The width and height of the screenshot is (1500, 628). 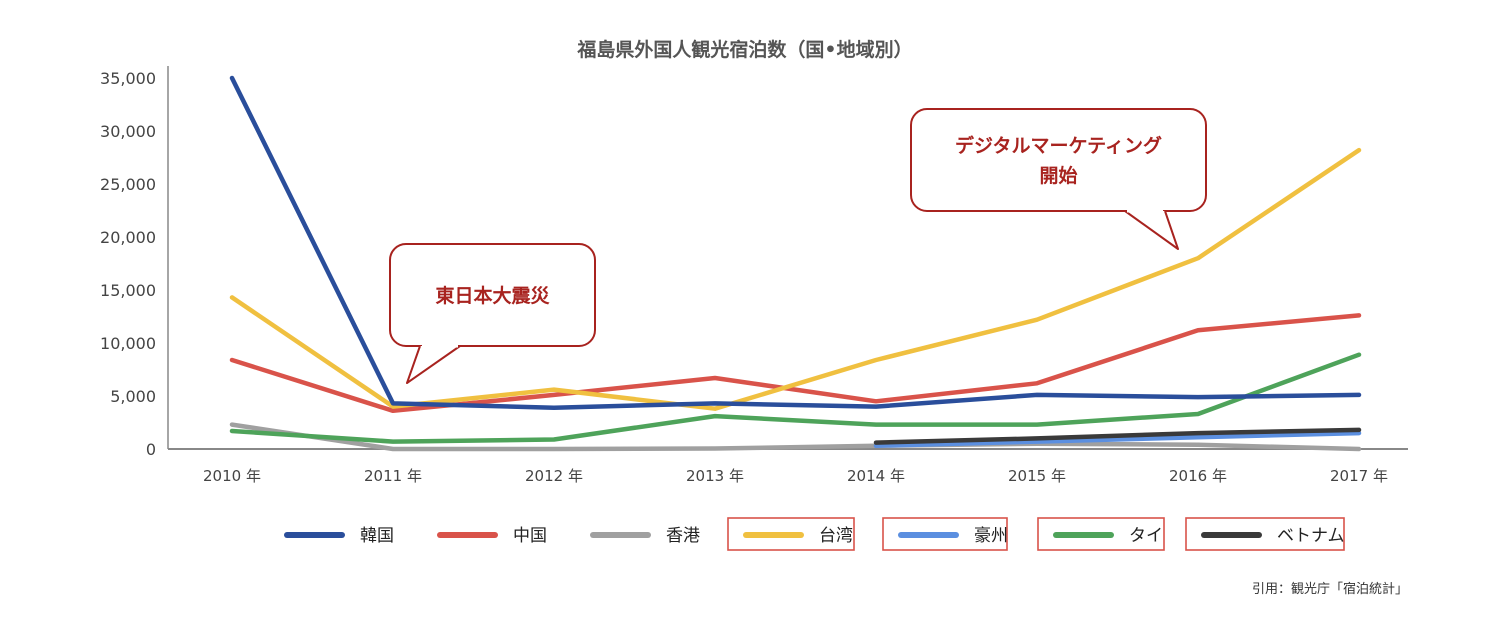 I want to click on legend-label: 中国, so click(x=530, y=536).